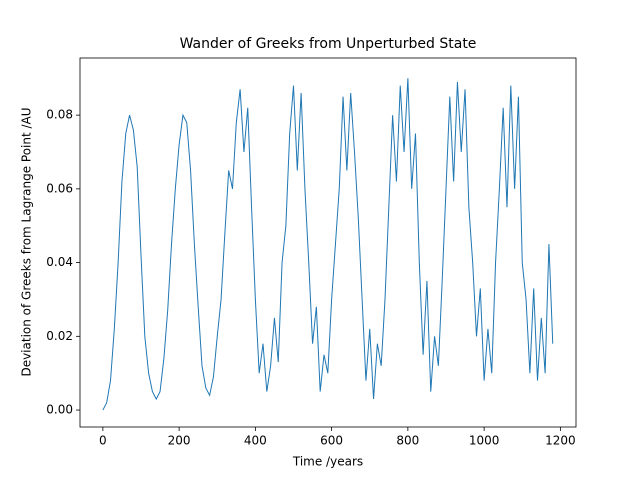  What do you see at coordinates (484, 441) in the screenshot?
I see `x-tick-label: 1000` at bounding box center [484, 441].